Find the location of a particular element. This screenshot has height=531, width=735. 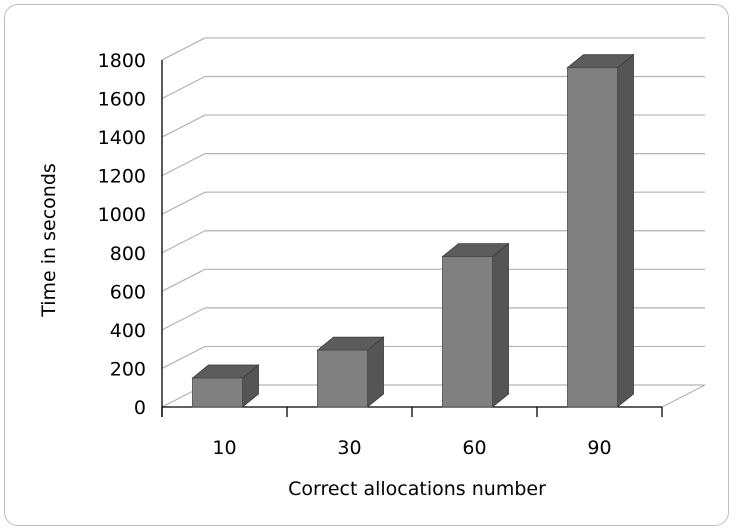

y-tick-label: 200 is located at coordinates (128, 369).